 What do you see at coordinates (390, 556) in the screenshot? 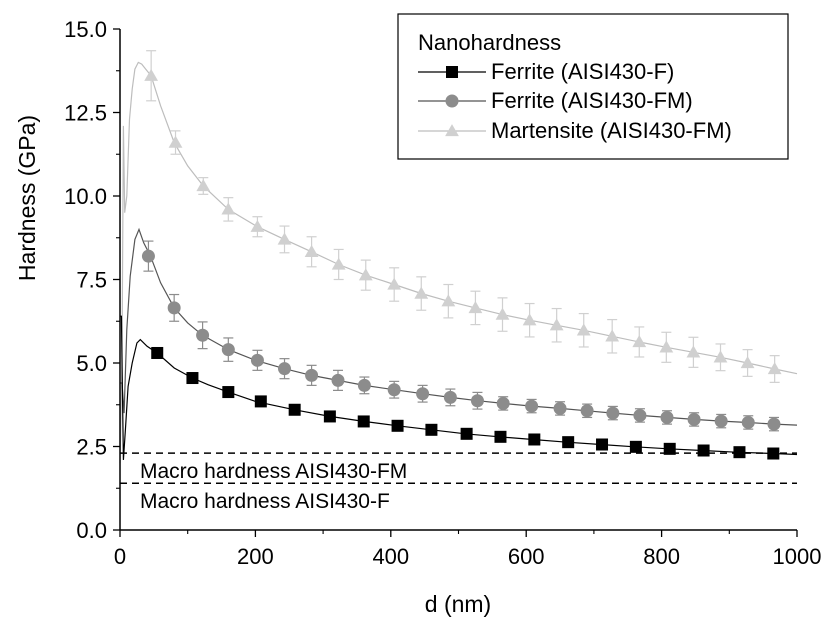
I see `x-tick-label: 400` at bounding box center [390, 556].